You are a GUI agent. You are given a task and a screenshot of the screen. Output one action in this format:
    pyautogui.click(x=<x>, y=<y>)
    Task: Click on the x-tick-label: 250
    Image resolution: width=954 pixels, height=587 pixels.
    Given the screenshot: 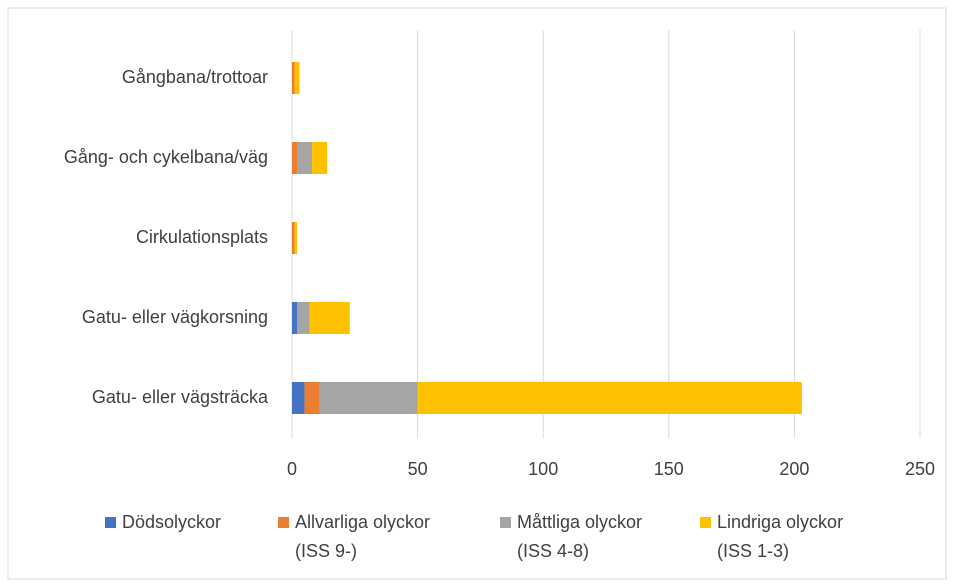 What is the action you would take?
    pyautogui.click(x=920, y=469)
    